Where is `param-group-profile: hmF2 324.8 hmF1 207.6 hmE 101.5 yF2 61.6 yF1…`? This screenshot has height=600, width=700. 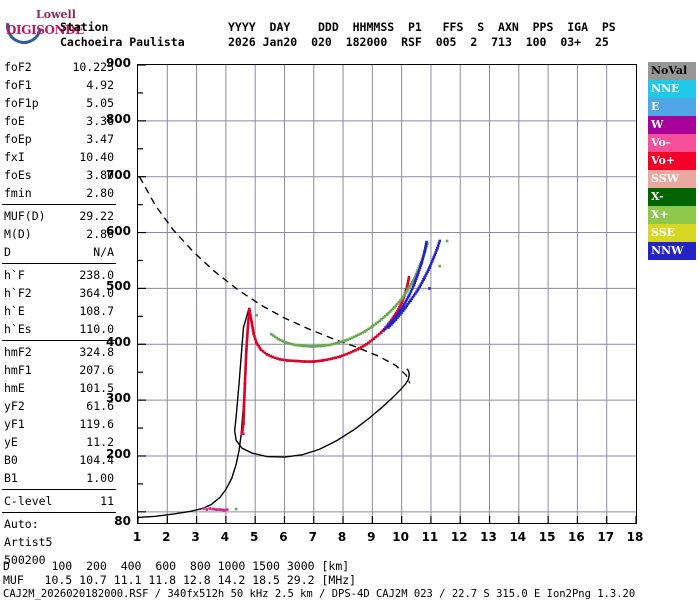 param-group-profile: hmF2 324.8 hmF1 207.6 hmE 101.5 yF2 61.6 yF1… is located at coordinates (60, 415).